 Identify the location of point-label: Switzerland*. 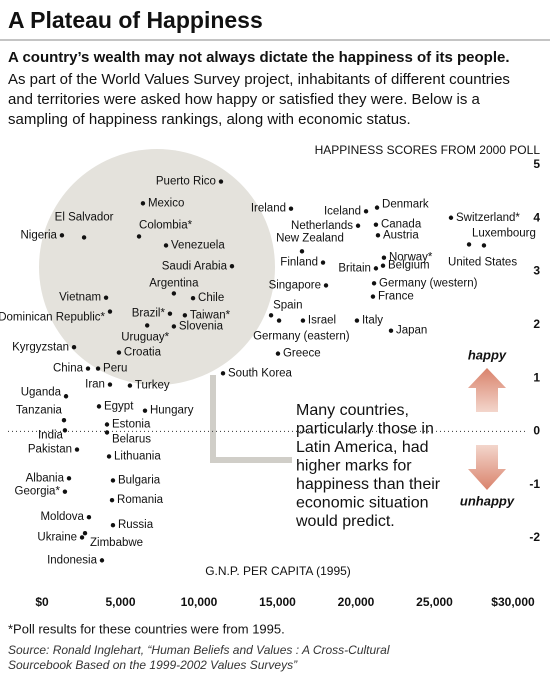
(488, 218).